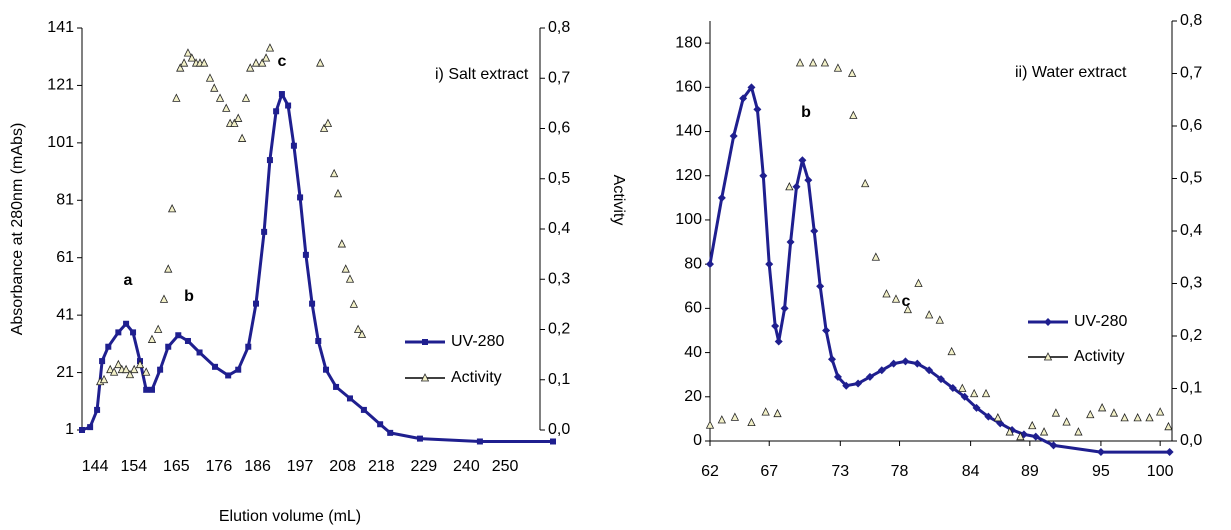 The width and height of the screenshot is (1231, 530). Describe the element at coordinates (1099, 356) in the screenshot. I see `legend-label: Activity` at that location.